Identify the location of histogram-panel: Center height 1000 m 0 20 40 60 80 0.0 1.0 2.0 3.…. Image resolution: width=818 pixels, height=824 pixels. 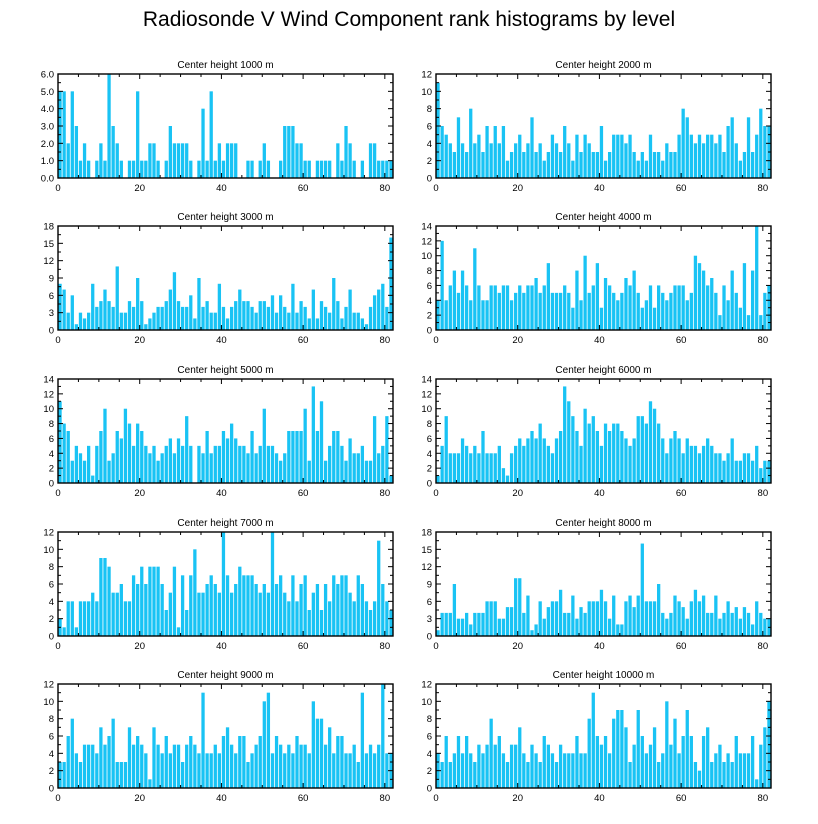
(217, 127).